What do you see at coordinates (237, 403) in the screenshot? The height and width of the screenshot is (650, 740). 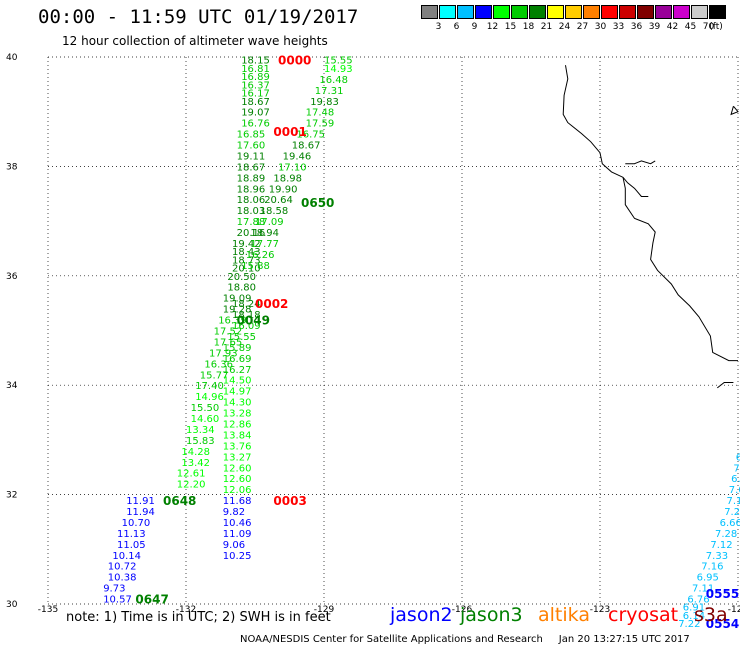 I see `swh-value: 14.30` at bounding box center [237, 403].